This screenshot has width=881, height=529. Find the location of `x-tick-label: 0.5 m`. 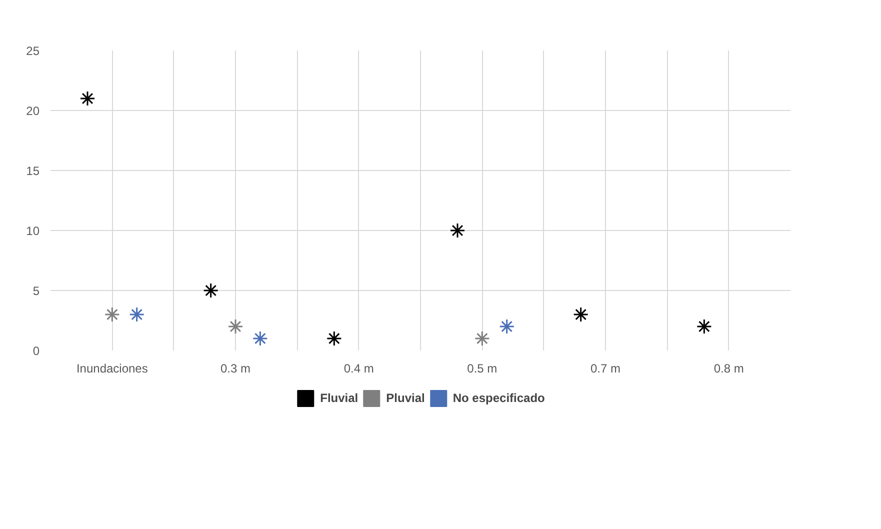

x-tick-label: 0.5 m is located at coordinates (482, 369).